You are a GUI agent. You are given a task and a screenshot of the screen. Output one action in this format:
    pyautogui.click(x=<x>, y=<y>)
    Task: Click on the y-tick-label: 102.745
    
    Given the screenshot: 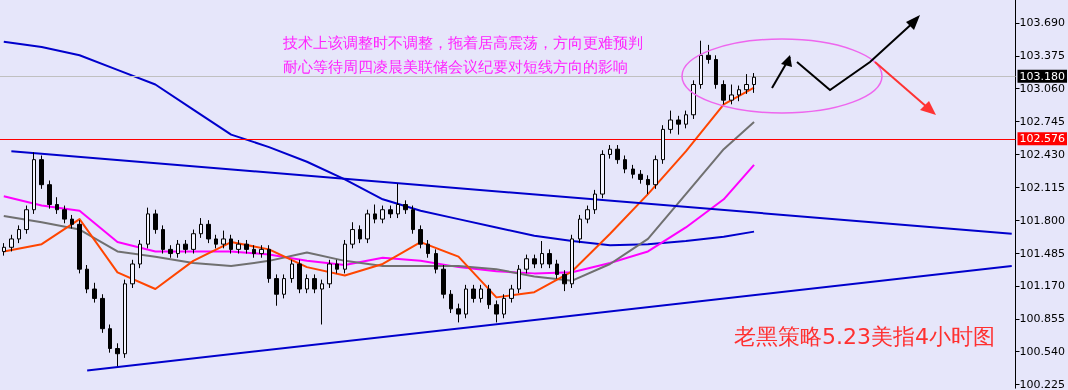 What is the action you would take?
    pyautogui.click(x=1042, y=122)
    